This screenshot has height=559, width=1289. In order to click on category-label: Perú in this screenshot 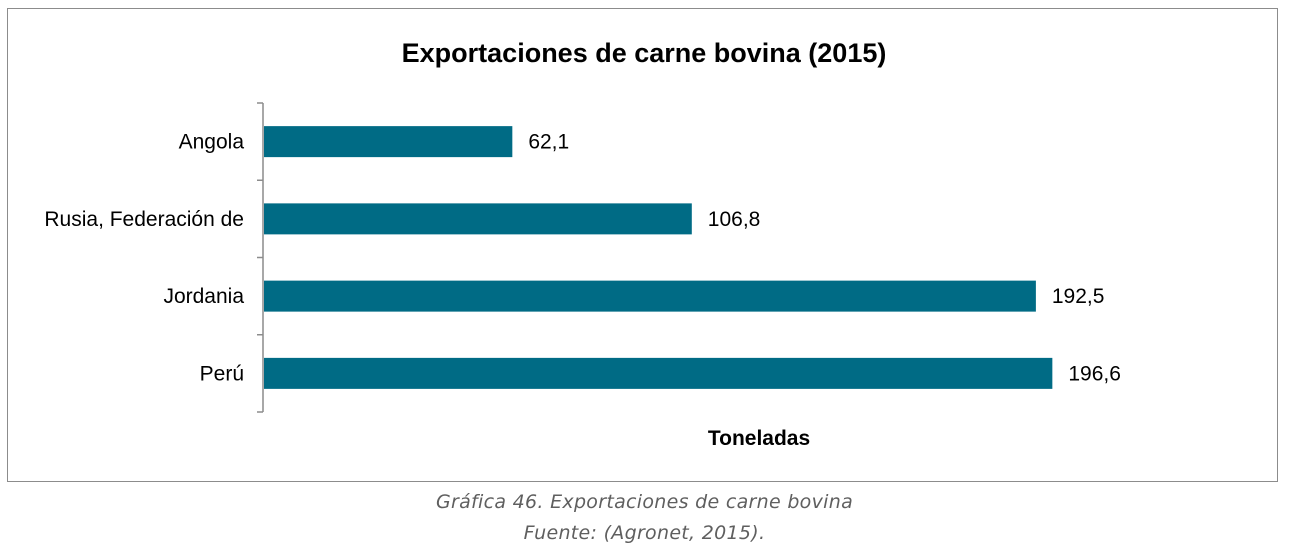, I will do `click(222, 373)`.